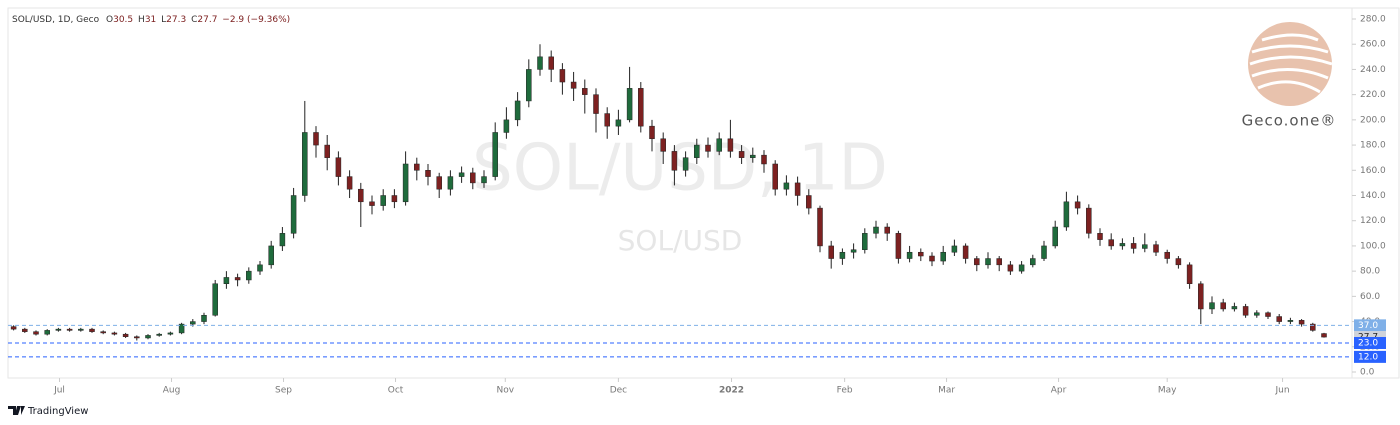  What do you see at coordinates (1059, 391) in the screenshot?
I see `x-tick-label: Apr` at bounding box center [1059, 391].